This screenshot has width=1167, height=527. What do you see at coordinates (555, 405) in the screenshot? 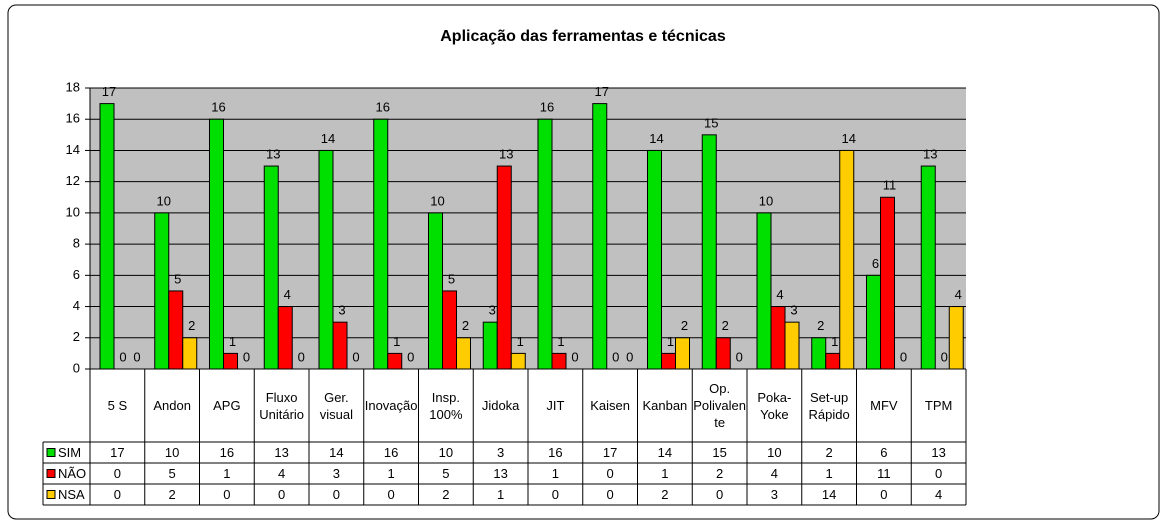
I see `x-tick-label-box: JIT` at bounding box center [555, 405].